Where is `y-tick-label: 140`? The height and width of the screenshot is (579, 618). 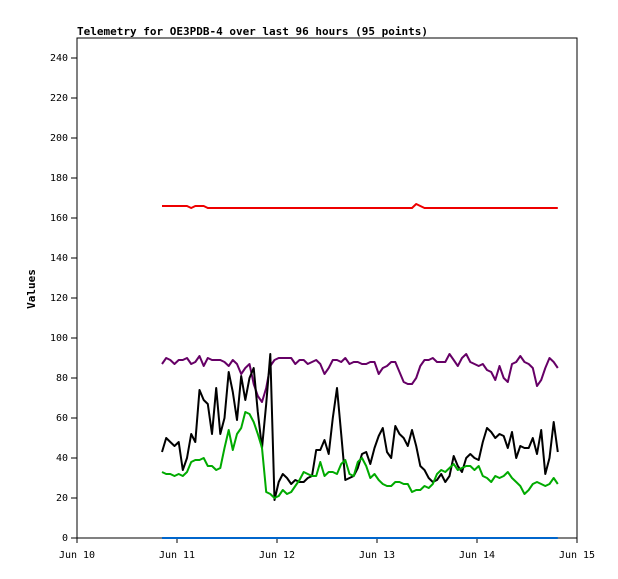 y-tick-label: 140 is located at coordinates (59, 258).